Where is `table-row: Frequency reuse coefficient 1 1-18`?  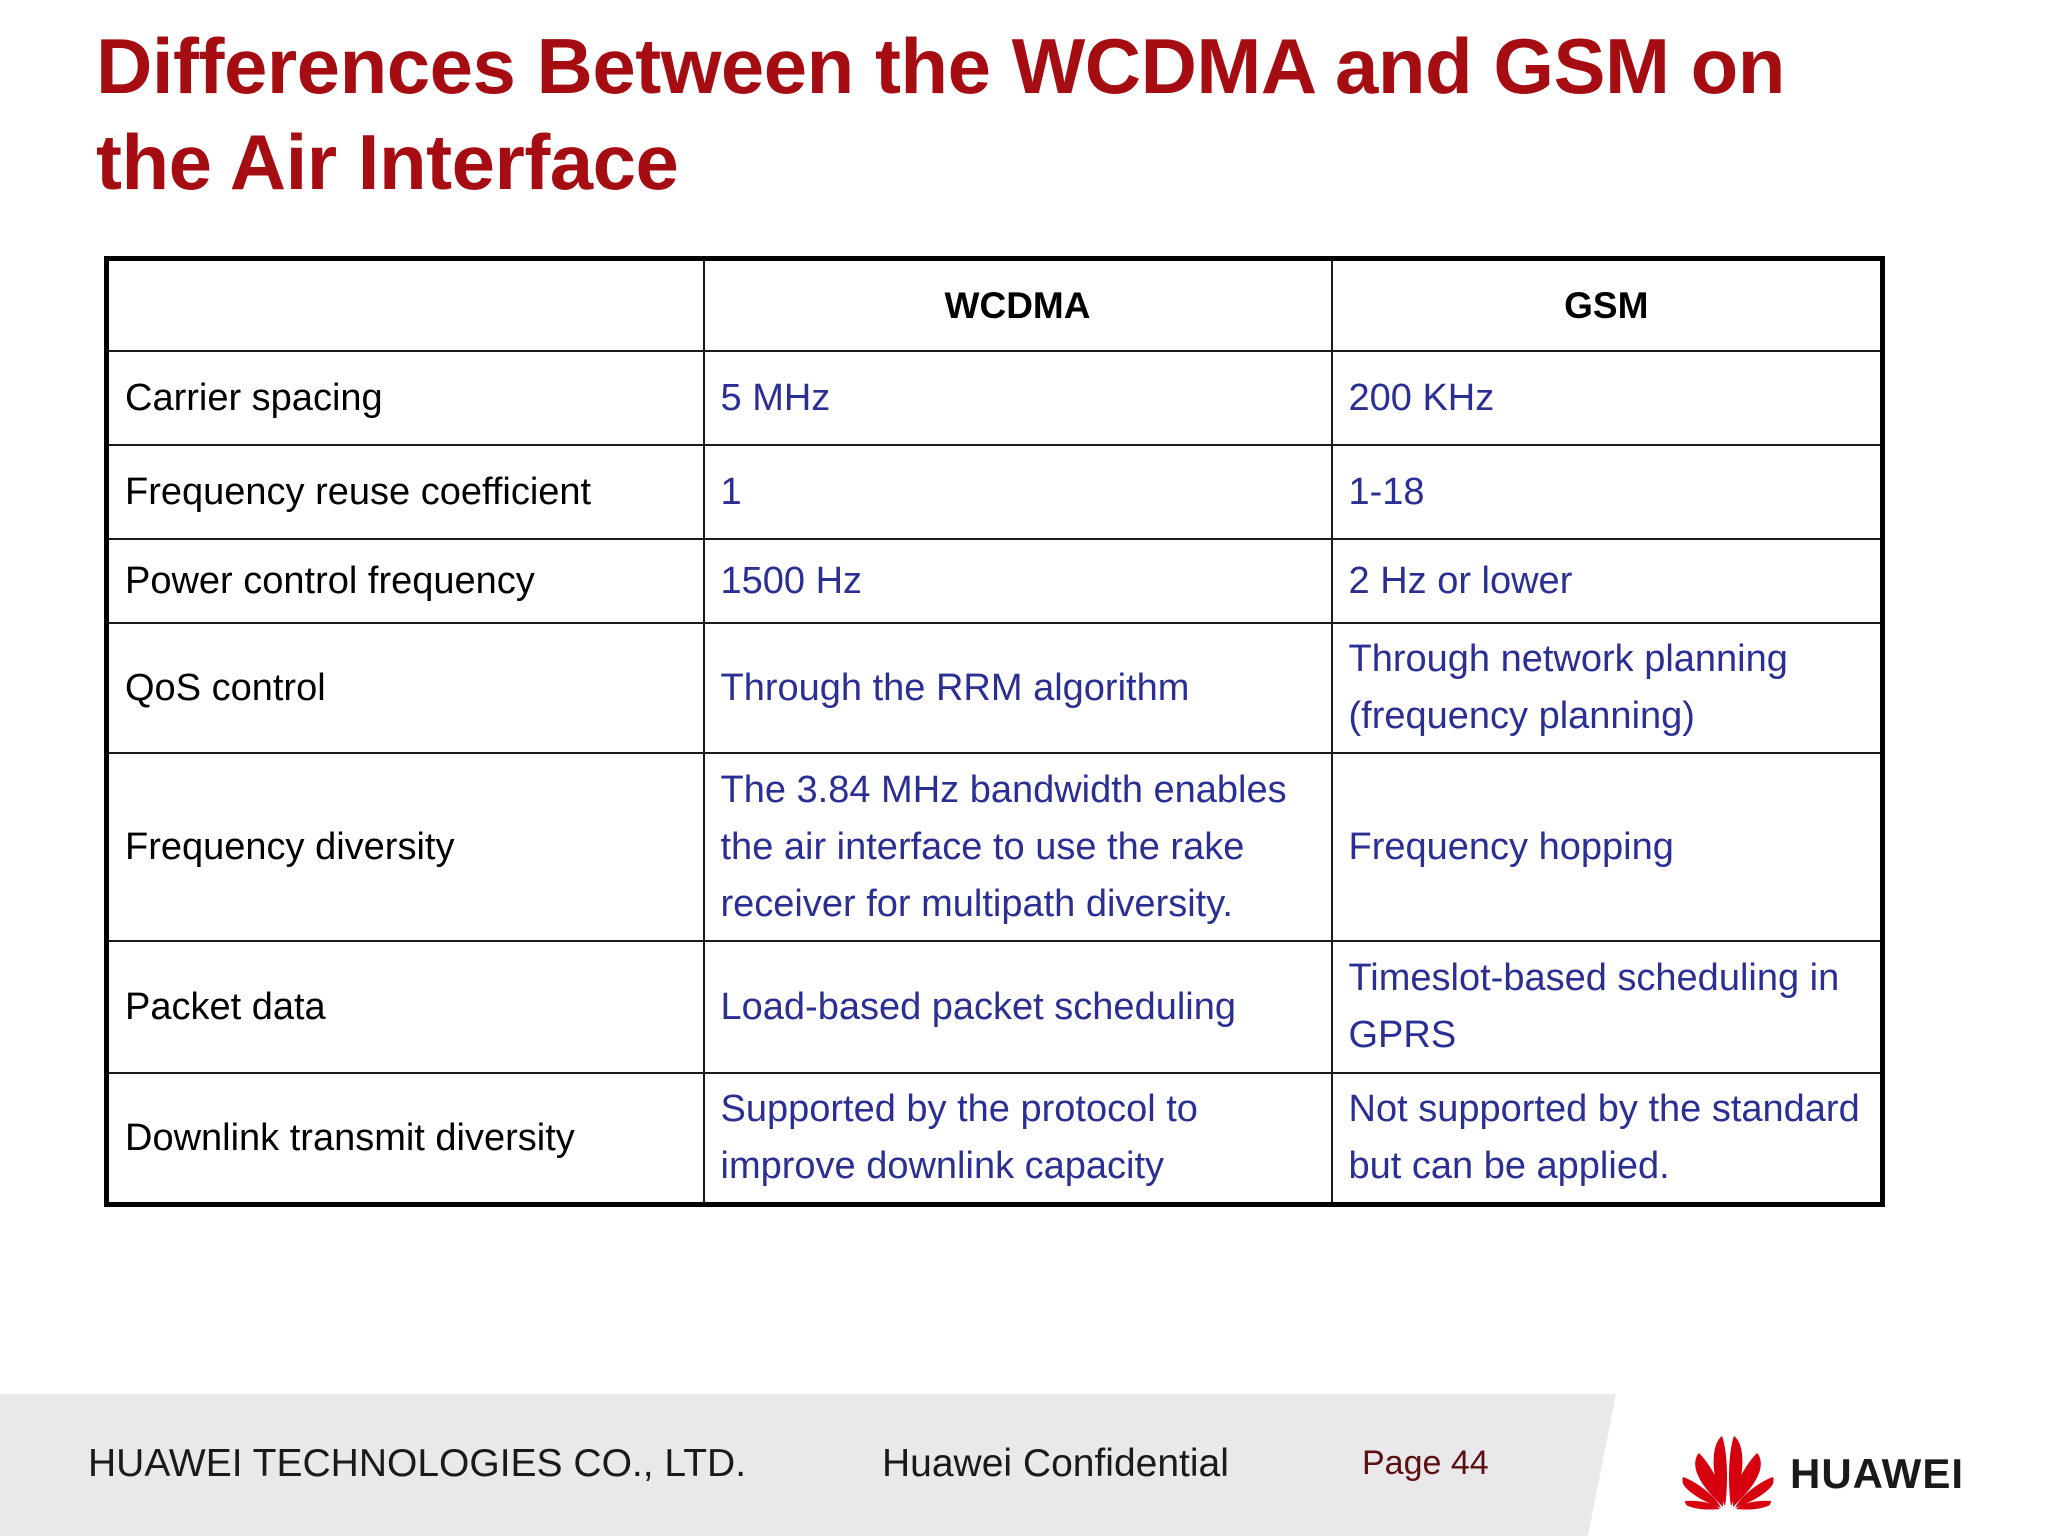 table-row: Frequency reuse coefficient 1 1-18 is located at coordinates (994, 492).